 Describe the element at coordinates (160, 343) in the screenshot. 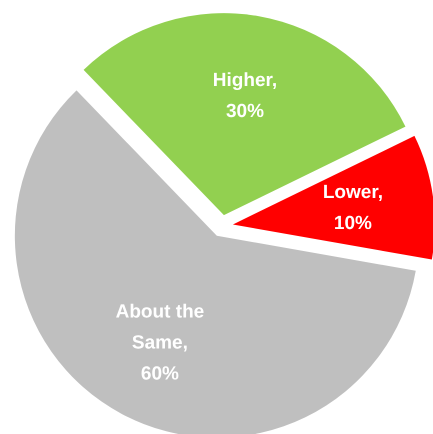

I see `slice-label: About the Same, 60%` at that location.